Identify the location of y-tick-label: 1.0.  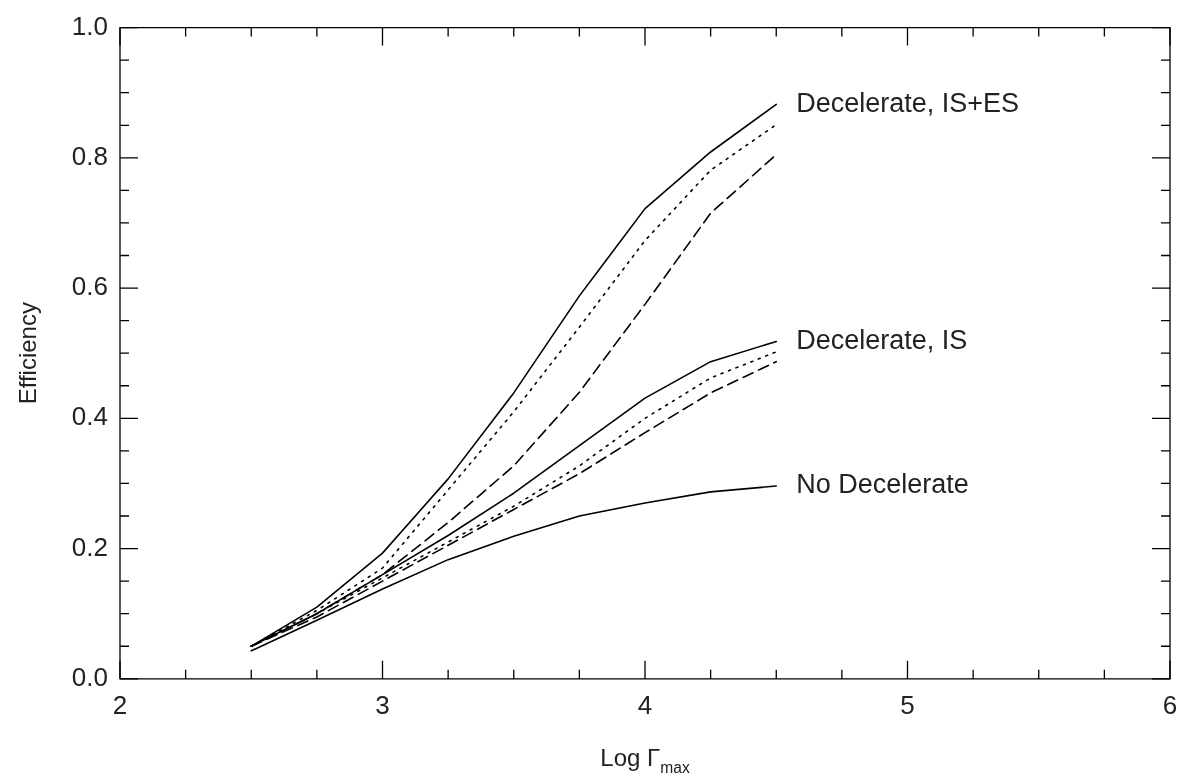
(89, 25).